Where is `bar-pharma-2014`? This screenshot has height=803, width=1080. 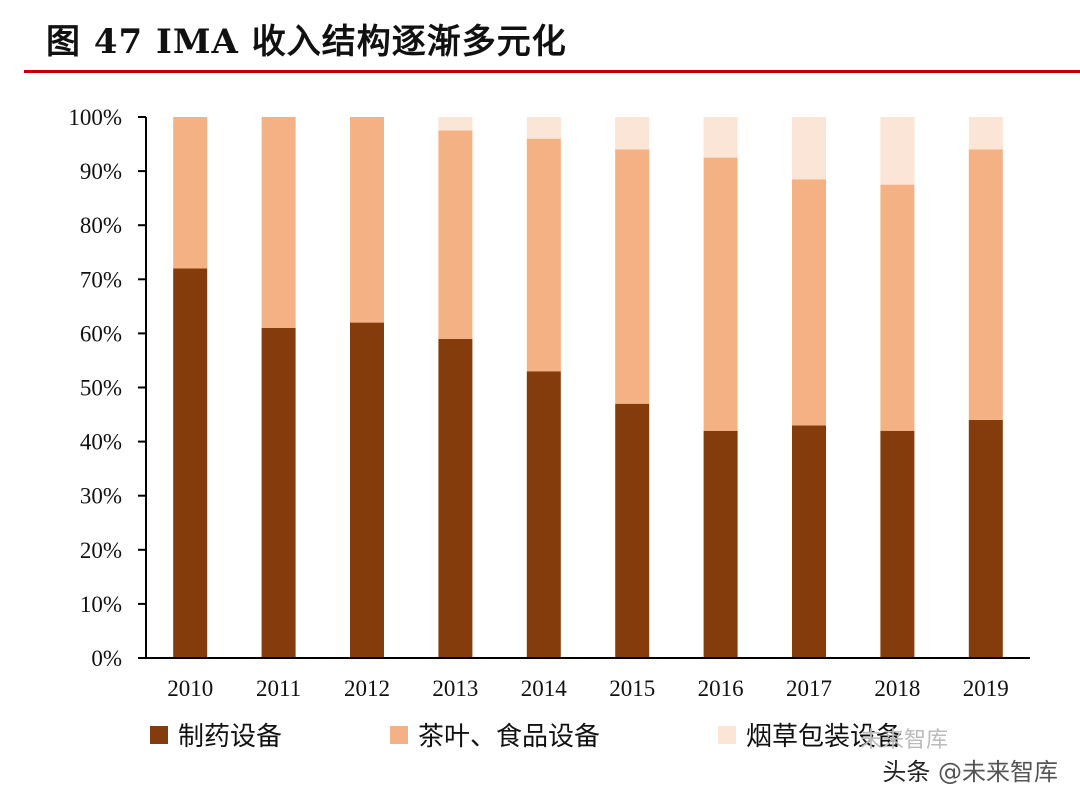
bar-pharma-2014 is located at coordinates (543, 514).